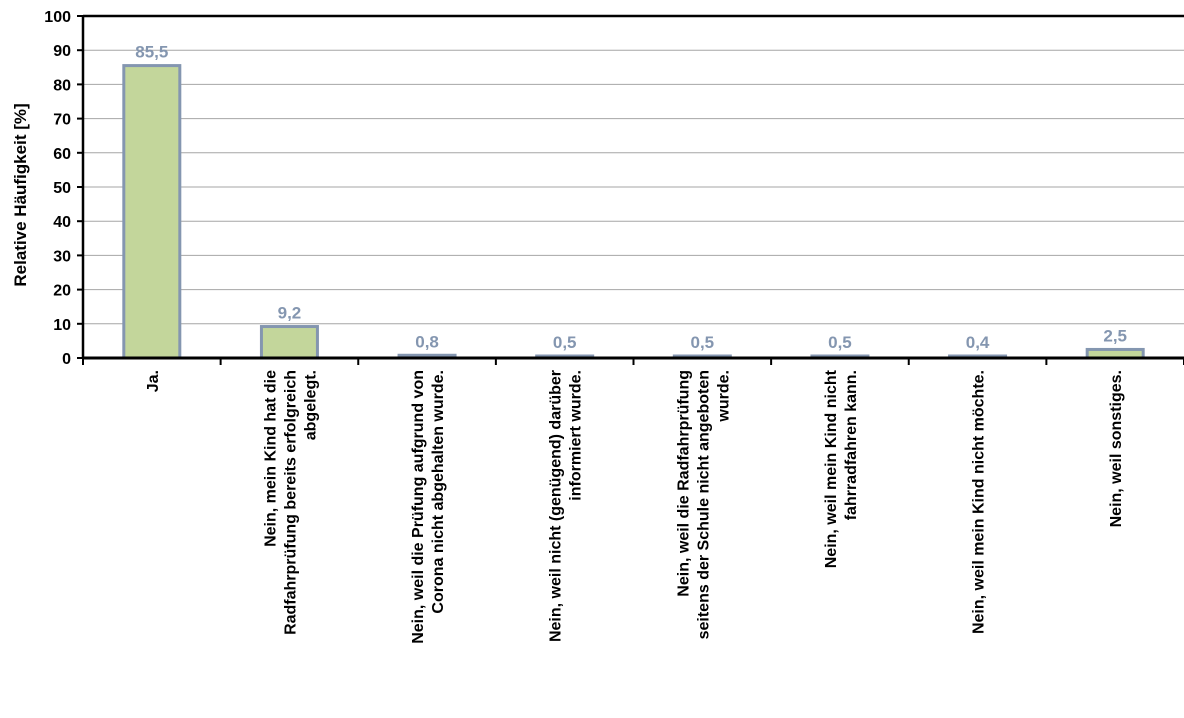  Describe the element at coordinates (978, 342) in the screenshot. I see `data-label: 0,4` at that location.